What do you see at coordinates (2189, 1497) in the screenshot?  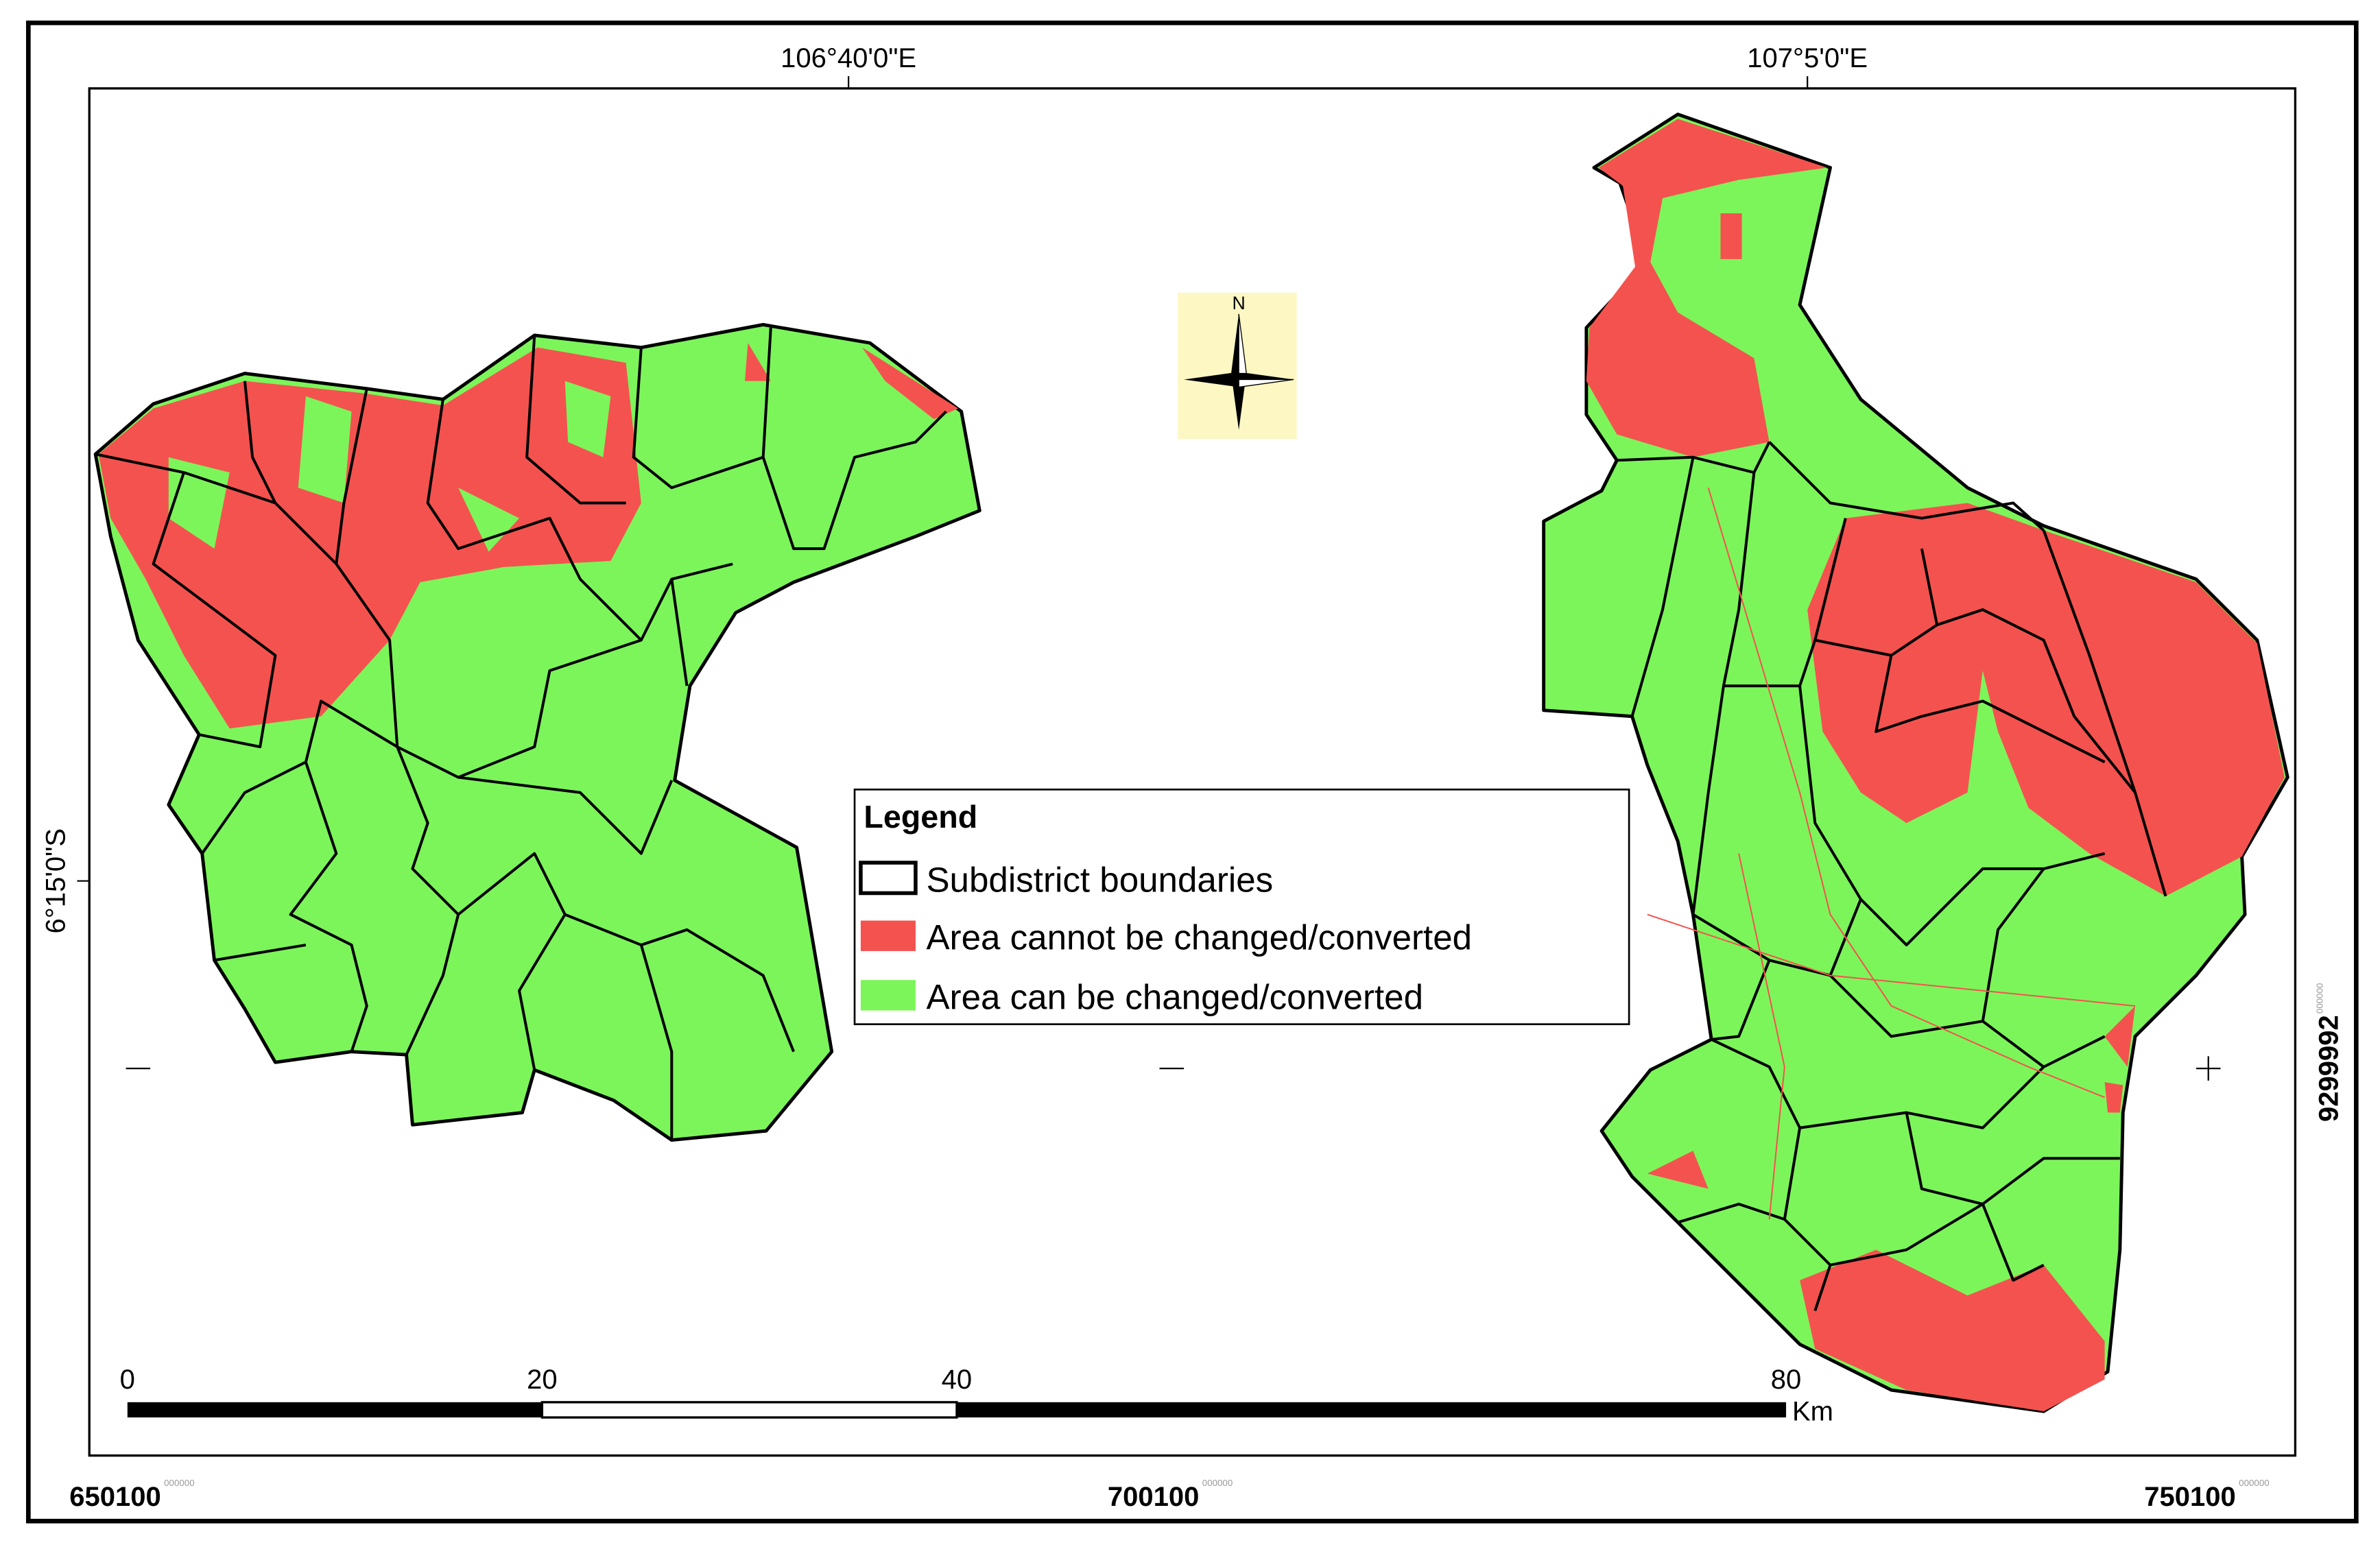 I see `easting-value: 750100` at bounding box center [2189, 1497].